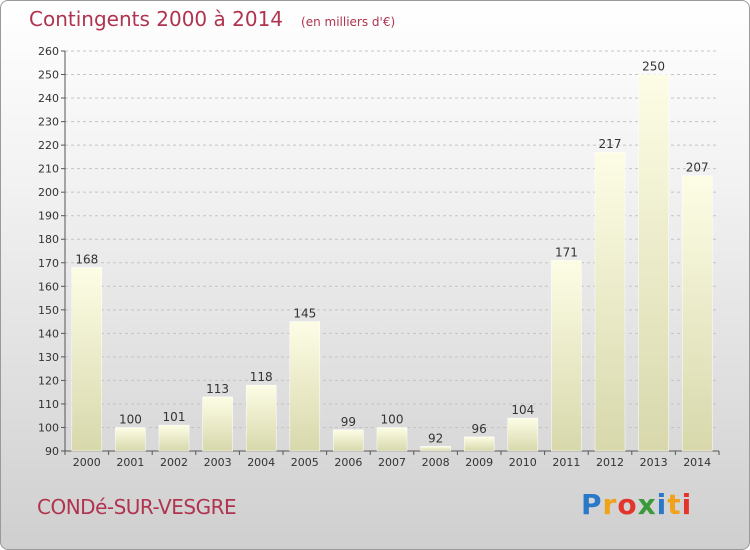 The height and width of the screenshot is (550, 750). Describe the element at coordinates (435, 438) in the screenshot. I see `bar-value-label: 92` at that location.